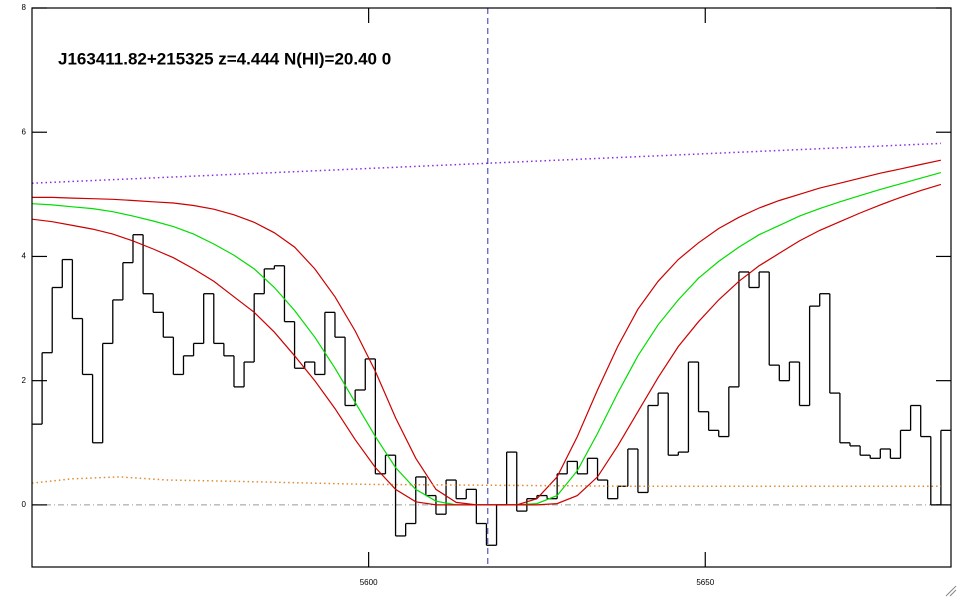  Describe the element at coordinates (486, 163) in the screenshot. I see `dotted-curve` at that location.